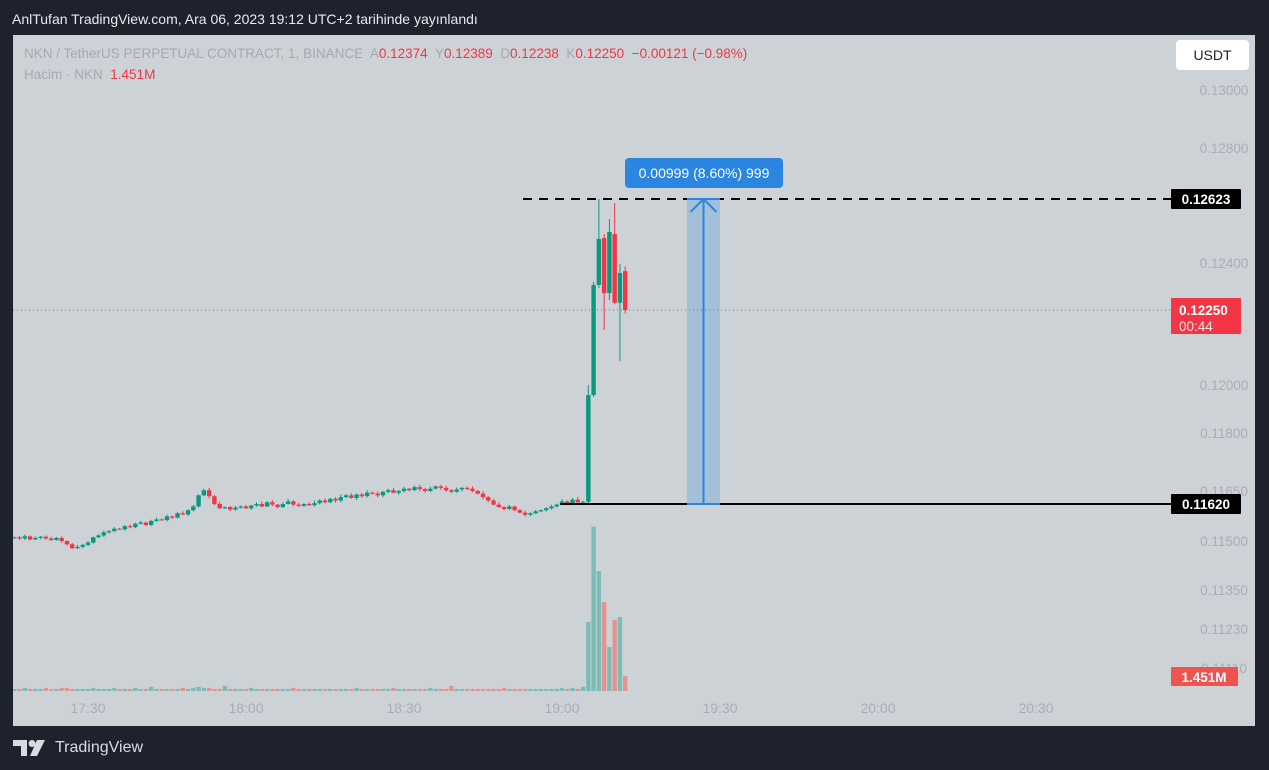 This screenshot has height=770, width=1269. I want to click on open-label: A, so click(374, 53).